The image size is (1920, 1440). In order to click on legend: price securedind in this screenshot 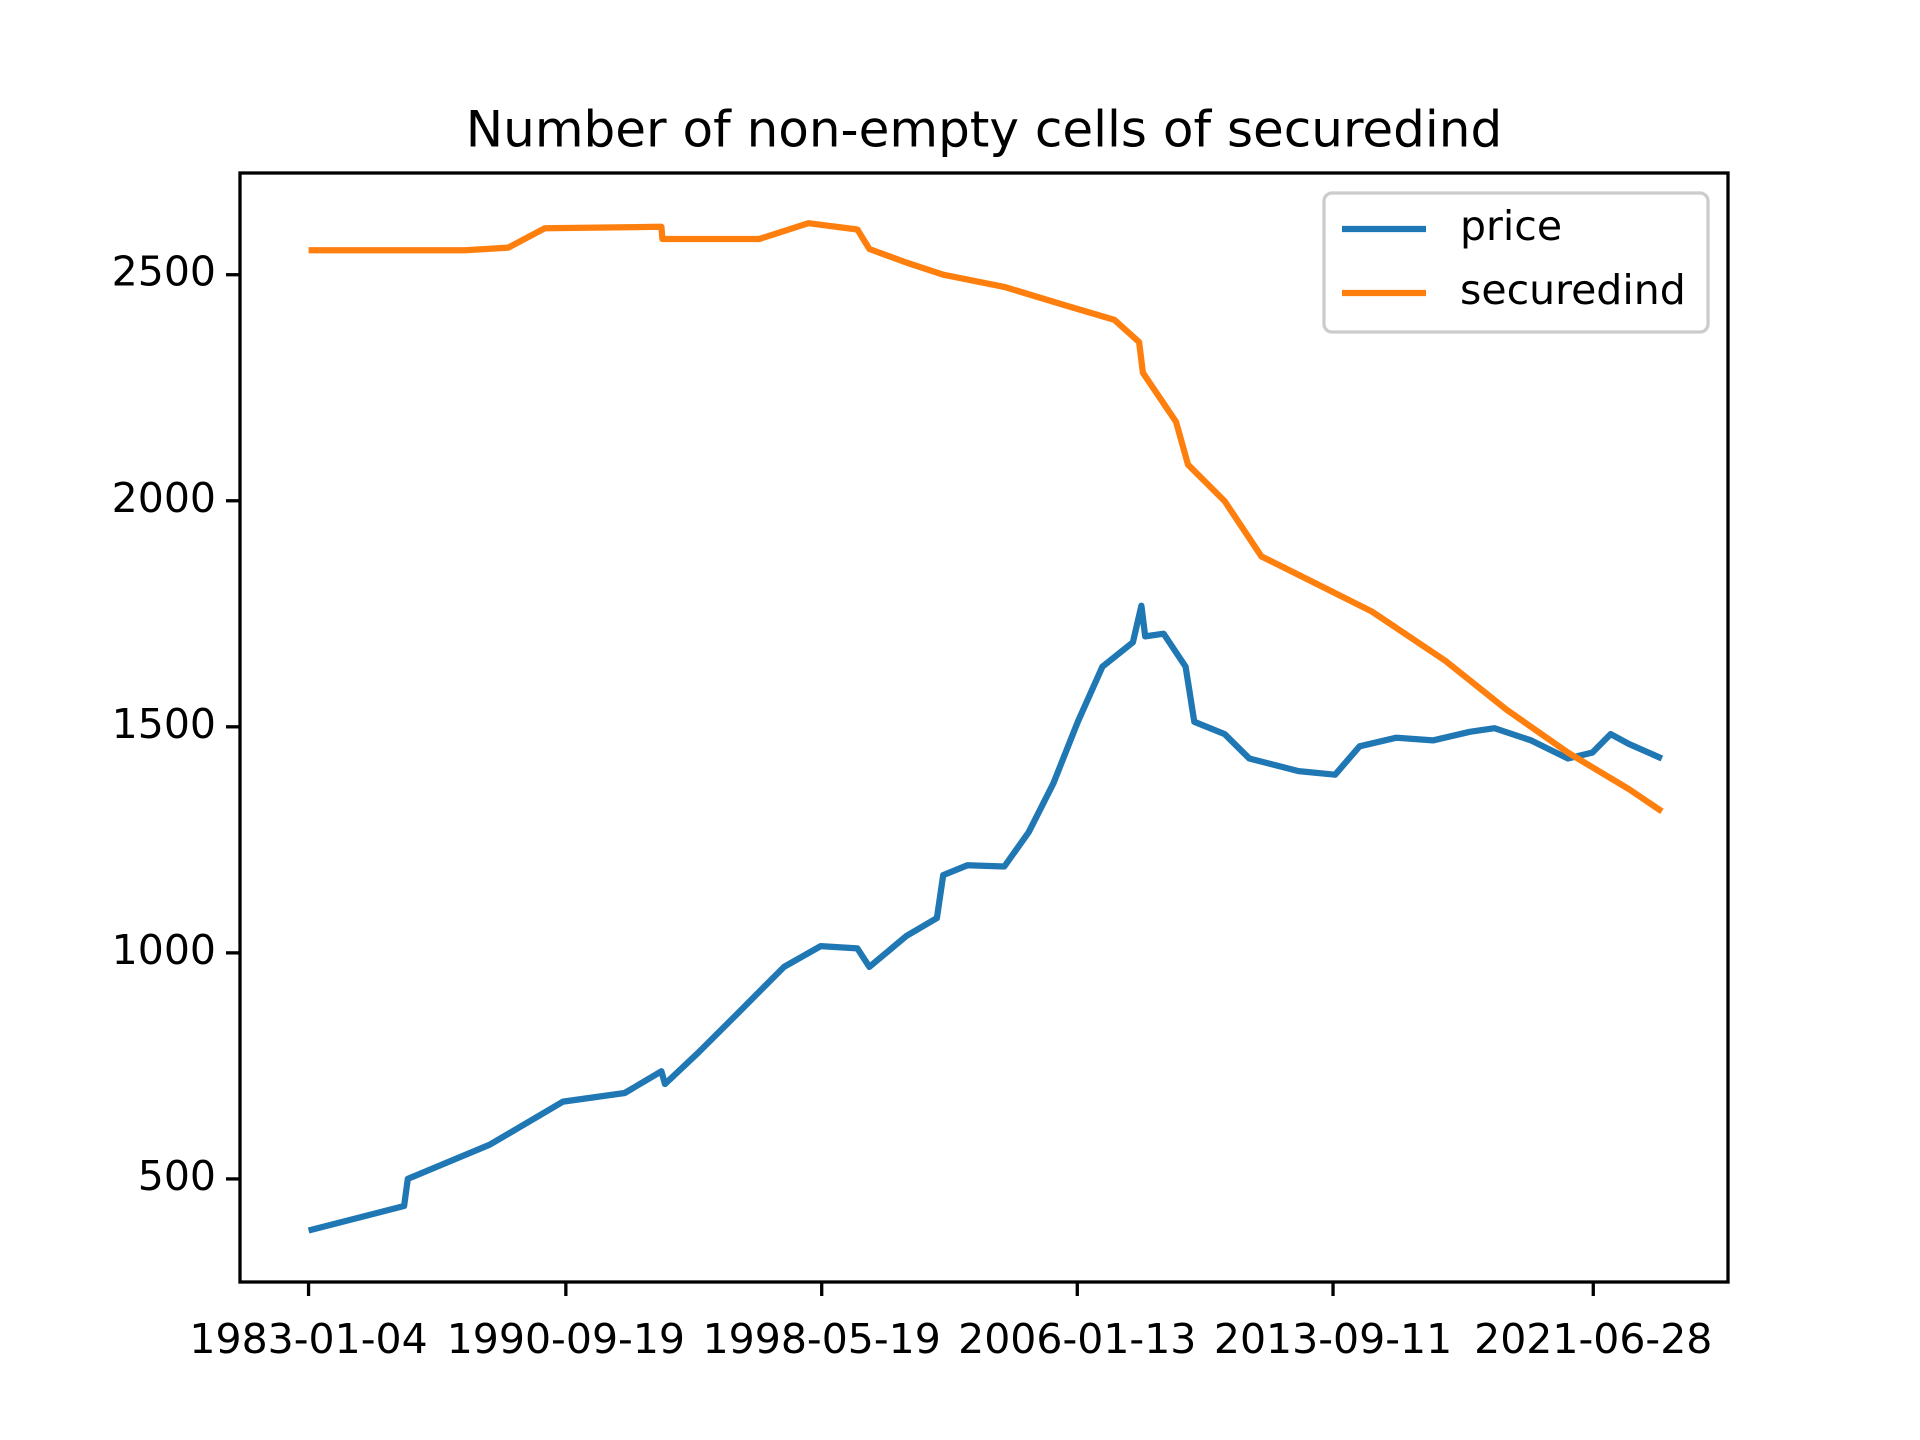, I will do `click(1516, 262)`.